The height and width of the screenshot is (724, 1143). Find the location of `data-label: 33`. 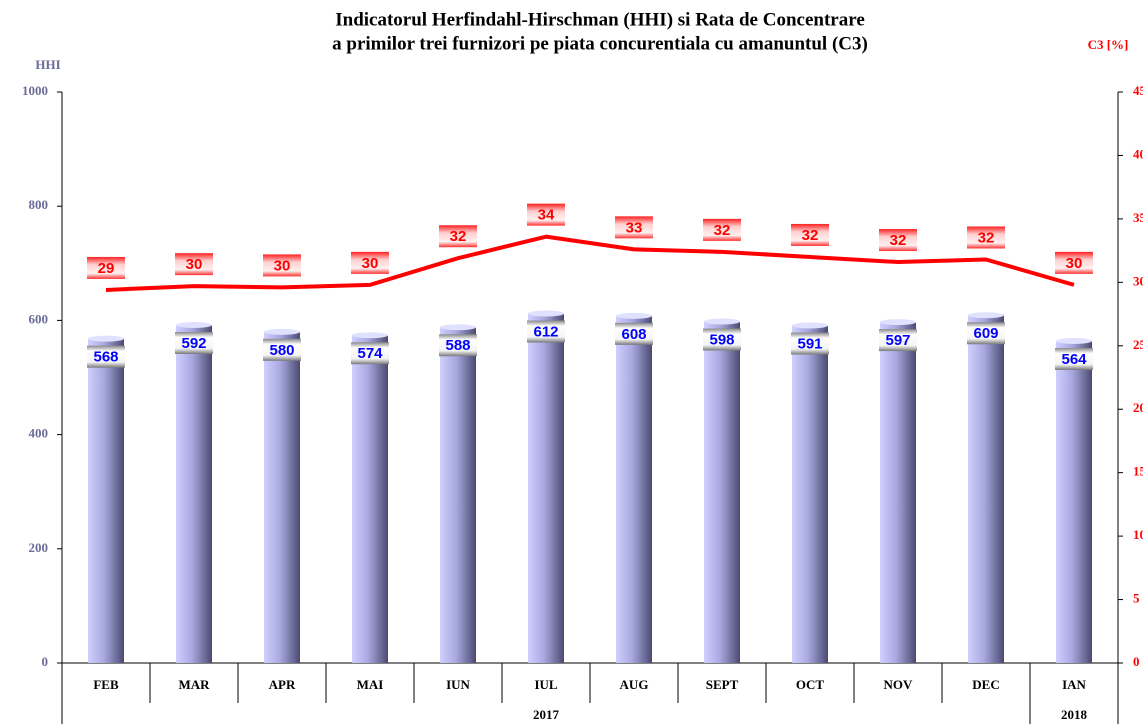

data-label: 33 is located at coordinates (634, 227).